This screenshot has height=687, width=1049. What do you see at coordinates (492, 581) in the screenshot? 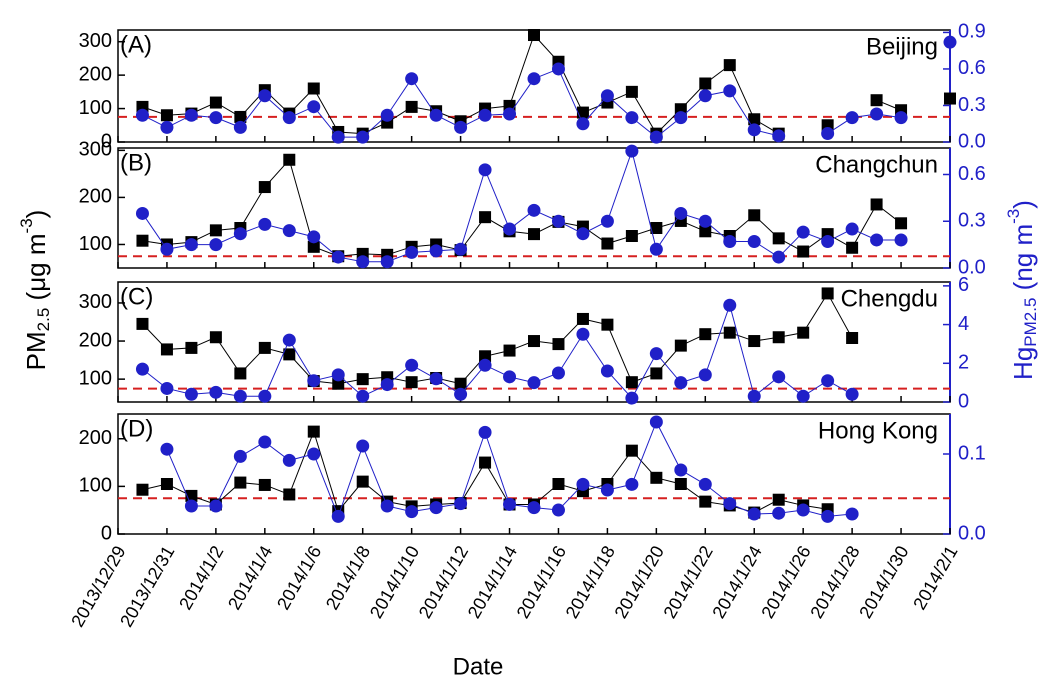
I see `x-tick-label: 2014/1/14` at bounding box center [492, 581].